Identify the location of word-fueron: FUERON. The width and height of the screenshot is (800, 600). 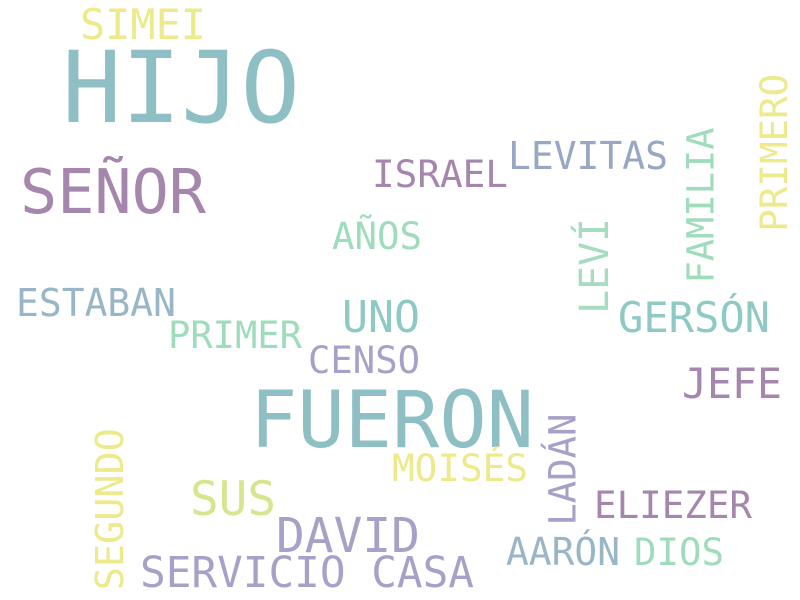
(392, 419).